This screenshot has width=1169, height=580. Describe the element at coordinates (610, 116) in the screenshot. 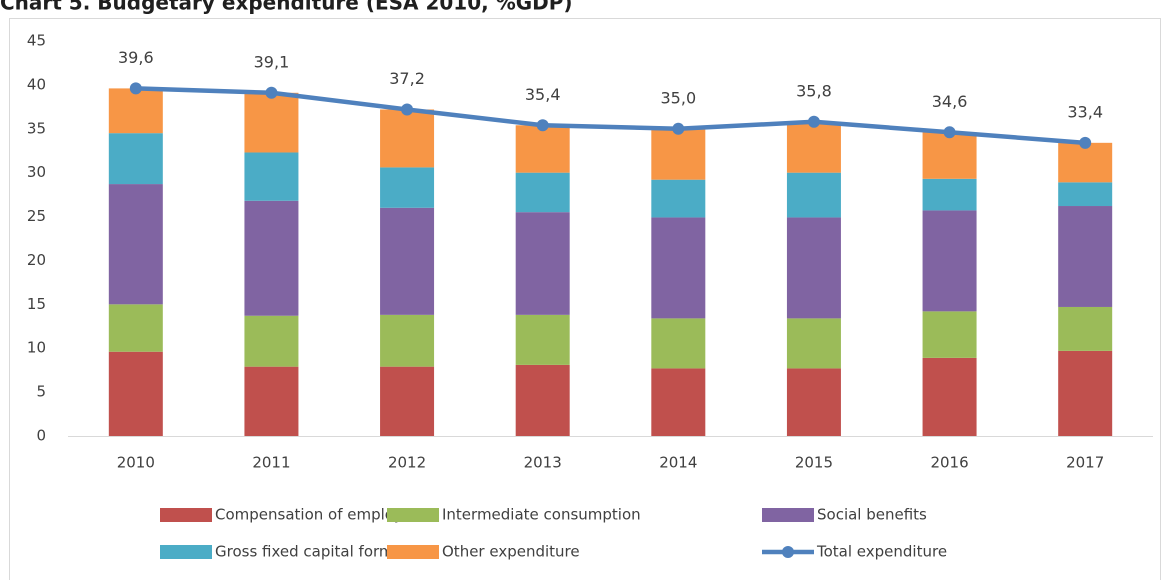

I see `line` at that location.